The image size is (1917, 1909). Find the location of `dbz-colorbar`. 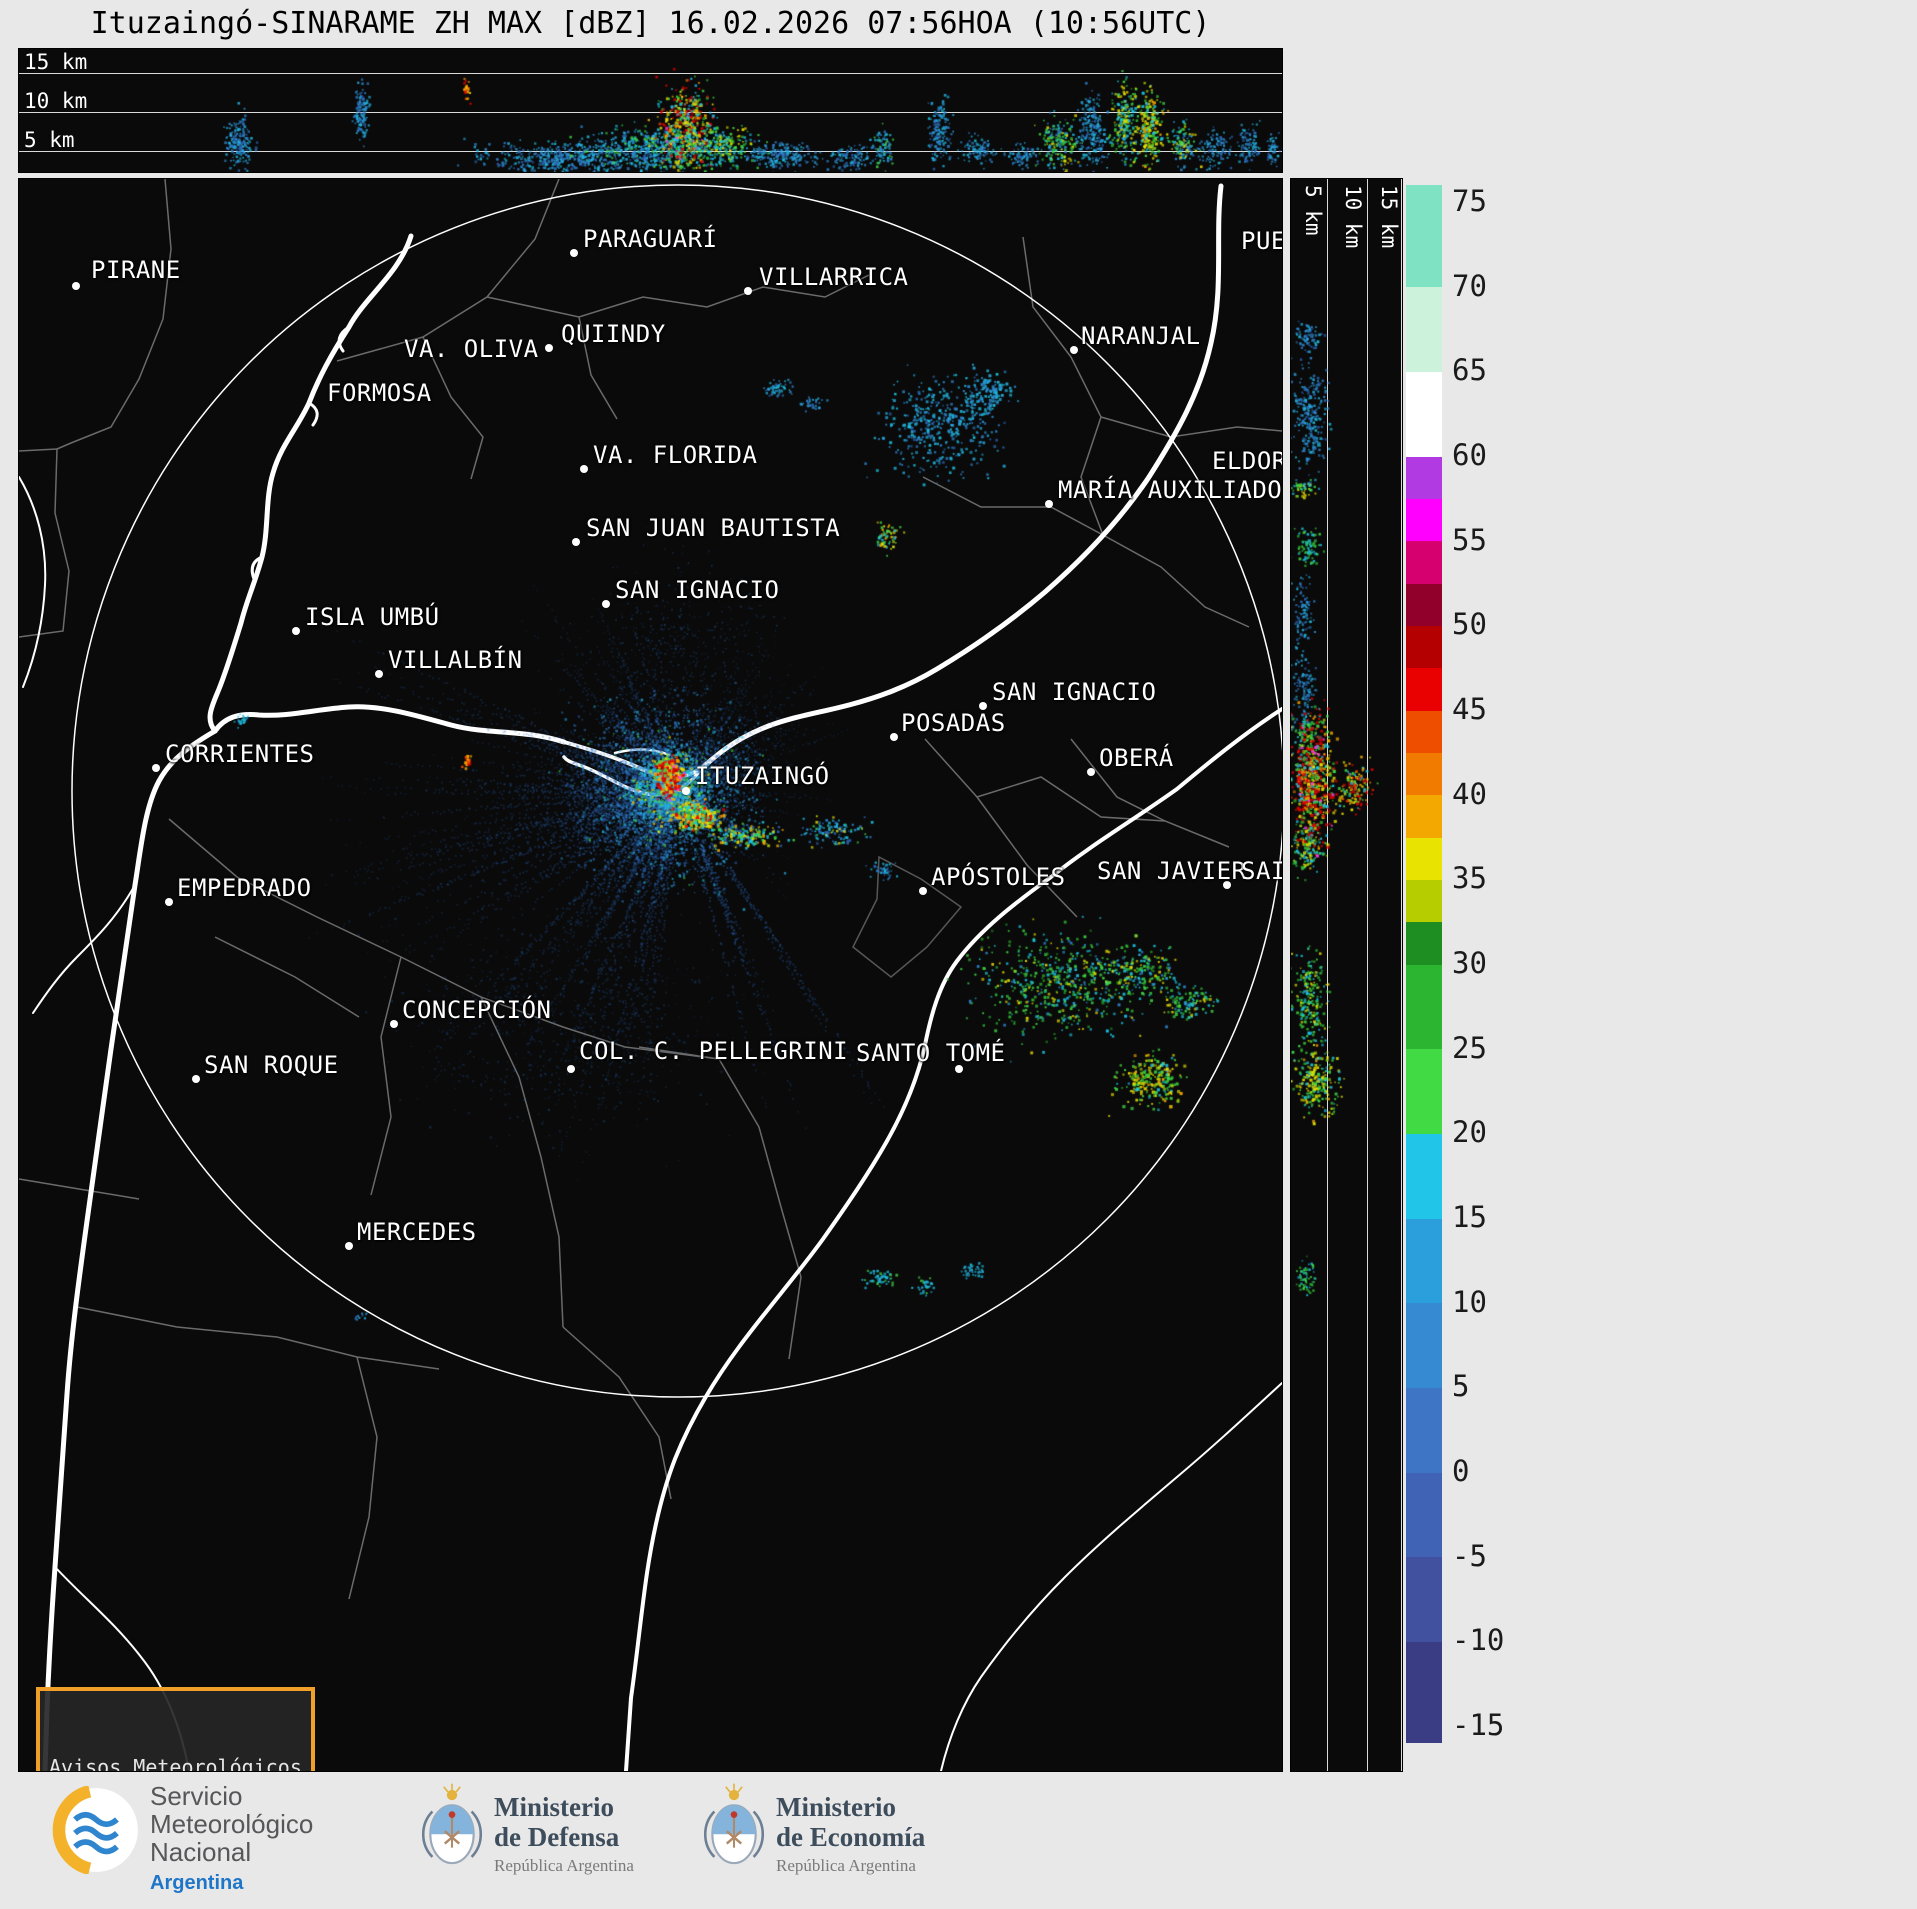

dbz-colorbar is located at coordinates (1424, 964).